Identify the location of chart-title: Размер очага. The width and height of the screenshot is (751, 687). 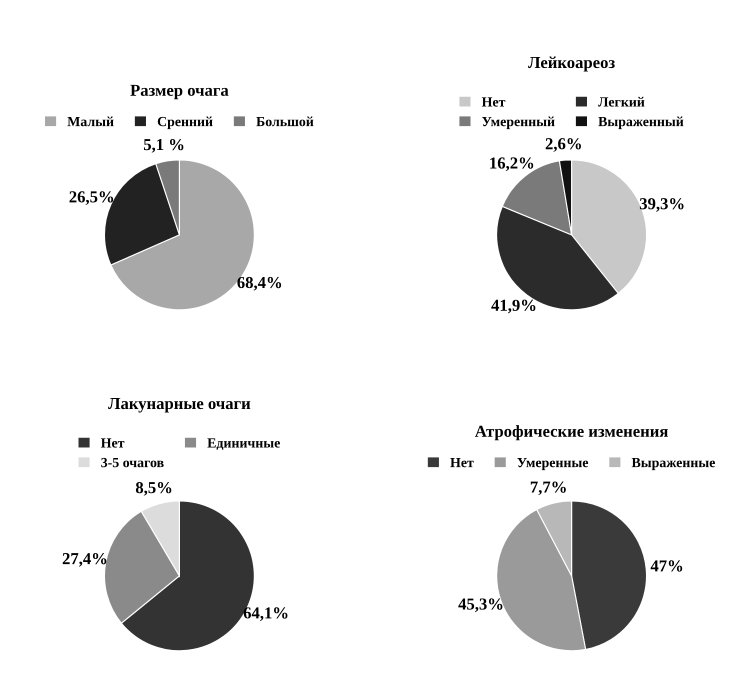
(179, 92).